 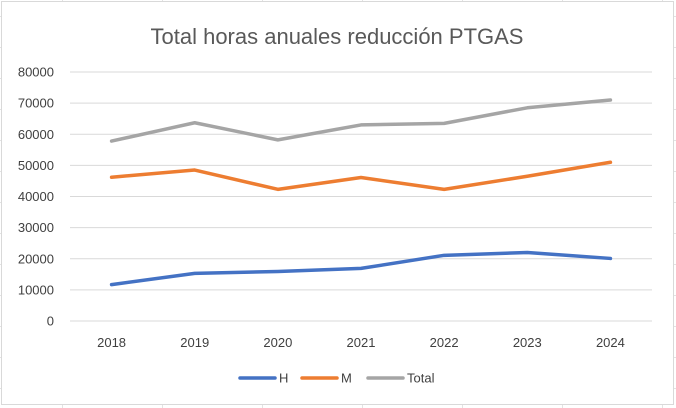 What do you see at coordinates (326, 378) in the screenshot?
I see `legend-item-m: M` at bounding box center [326, 378].